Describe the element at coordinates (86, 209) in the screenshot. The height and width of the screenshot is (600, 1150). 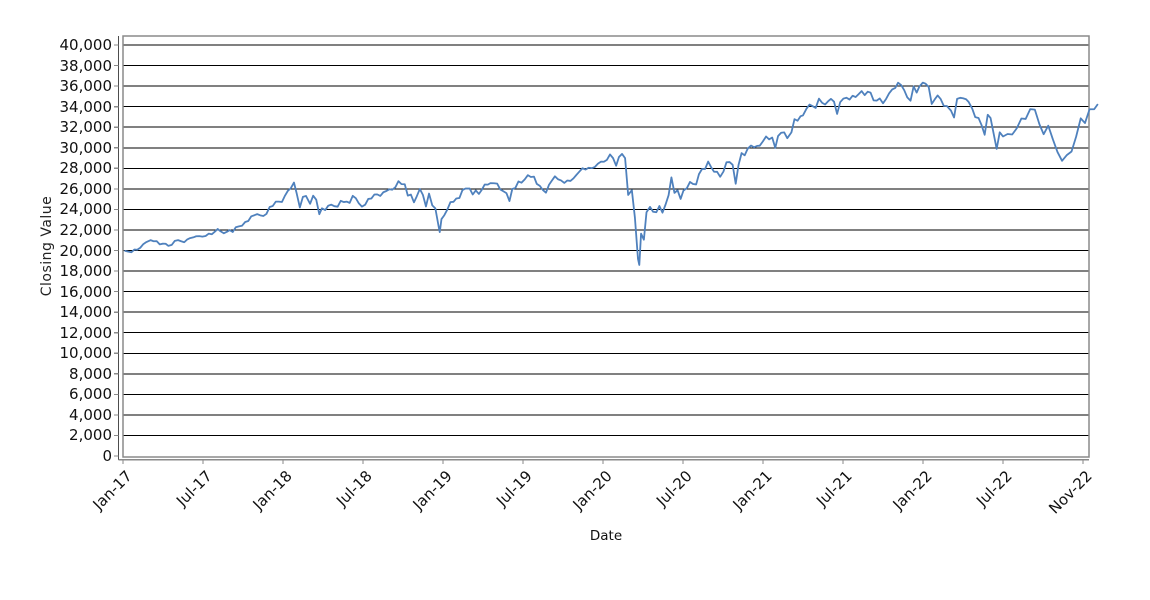
I see `y-tick-label: 24,000` at that location.